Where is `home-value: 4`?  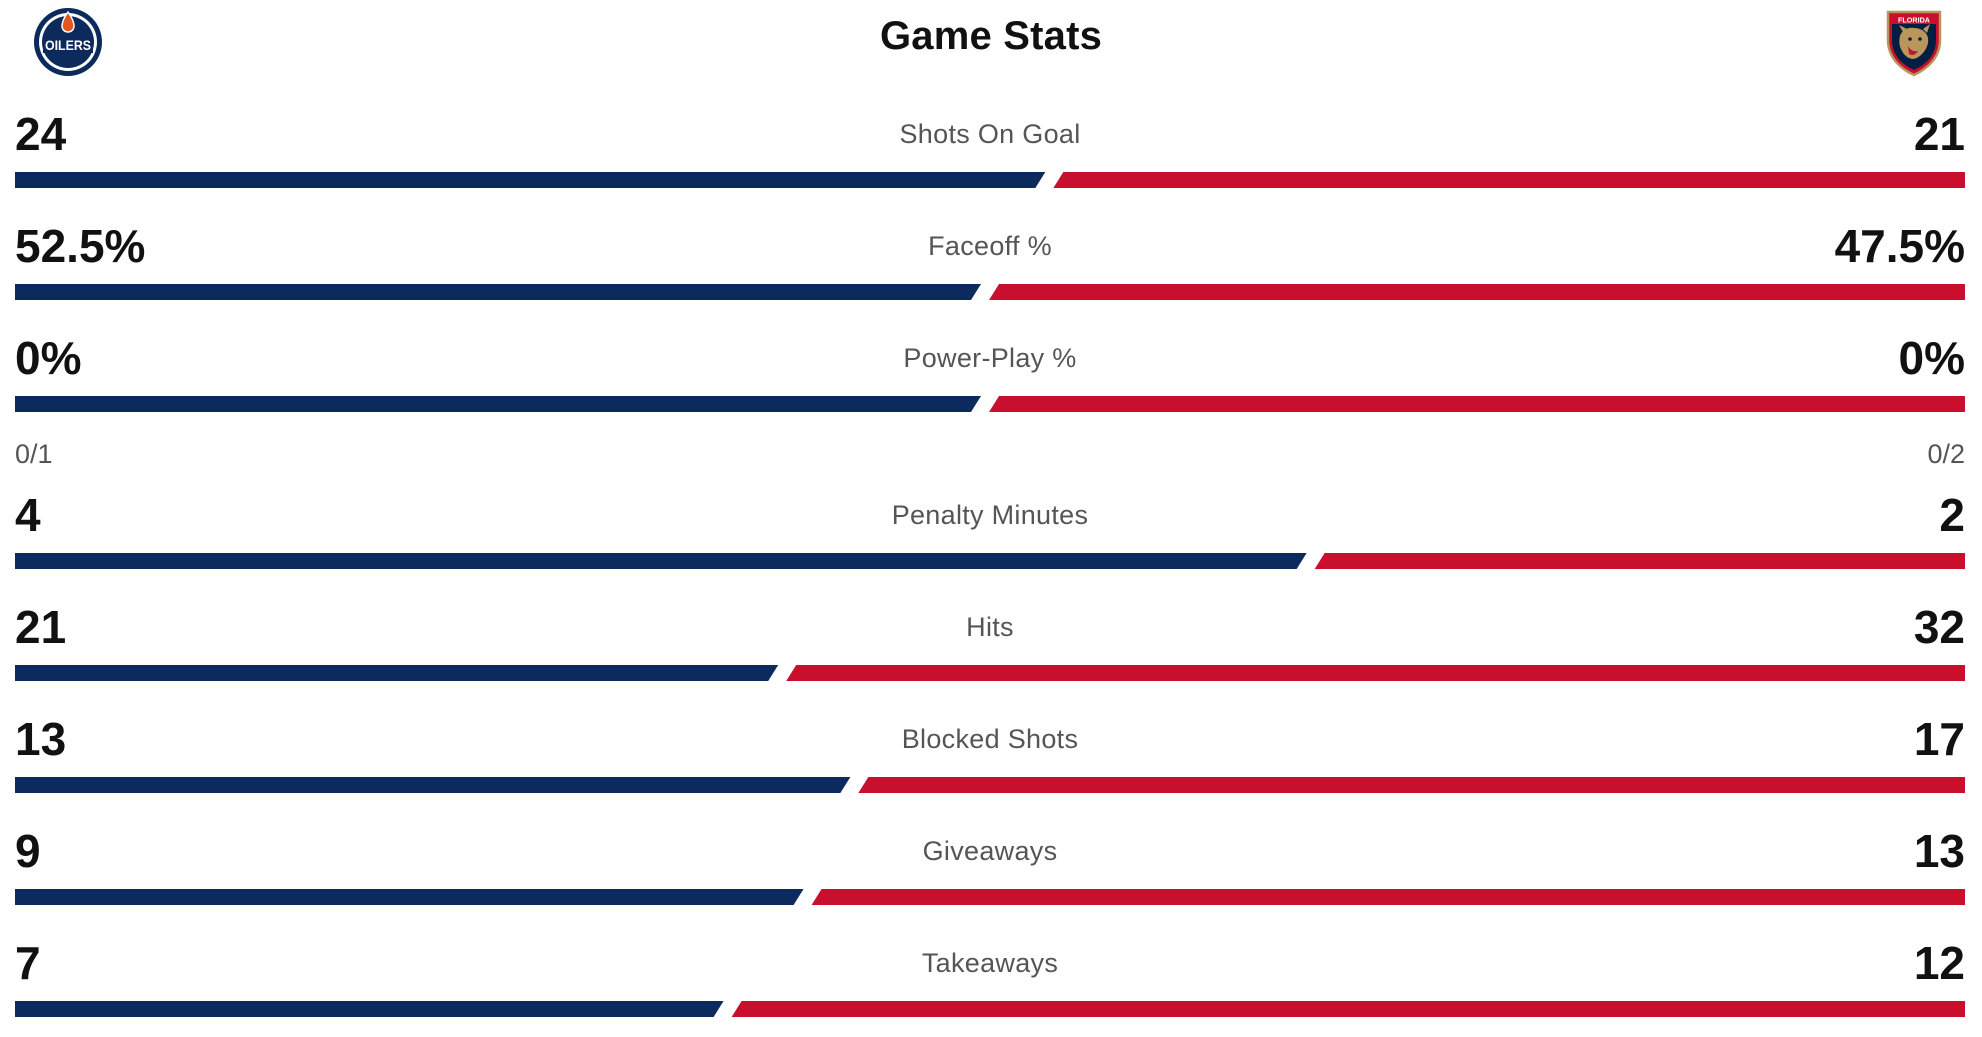 home-value: 4 is located at coordinates (28, 515).